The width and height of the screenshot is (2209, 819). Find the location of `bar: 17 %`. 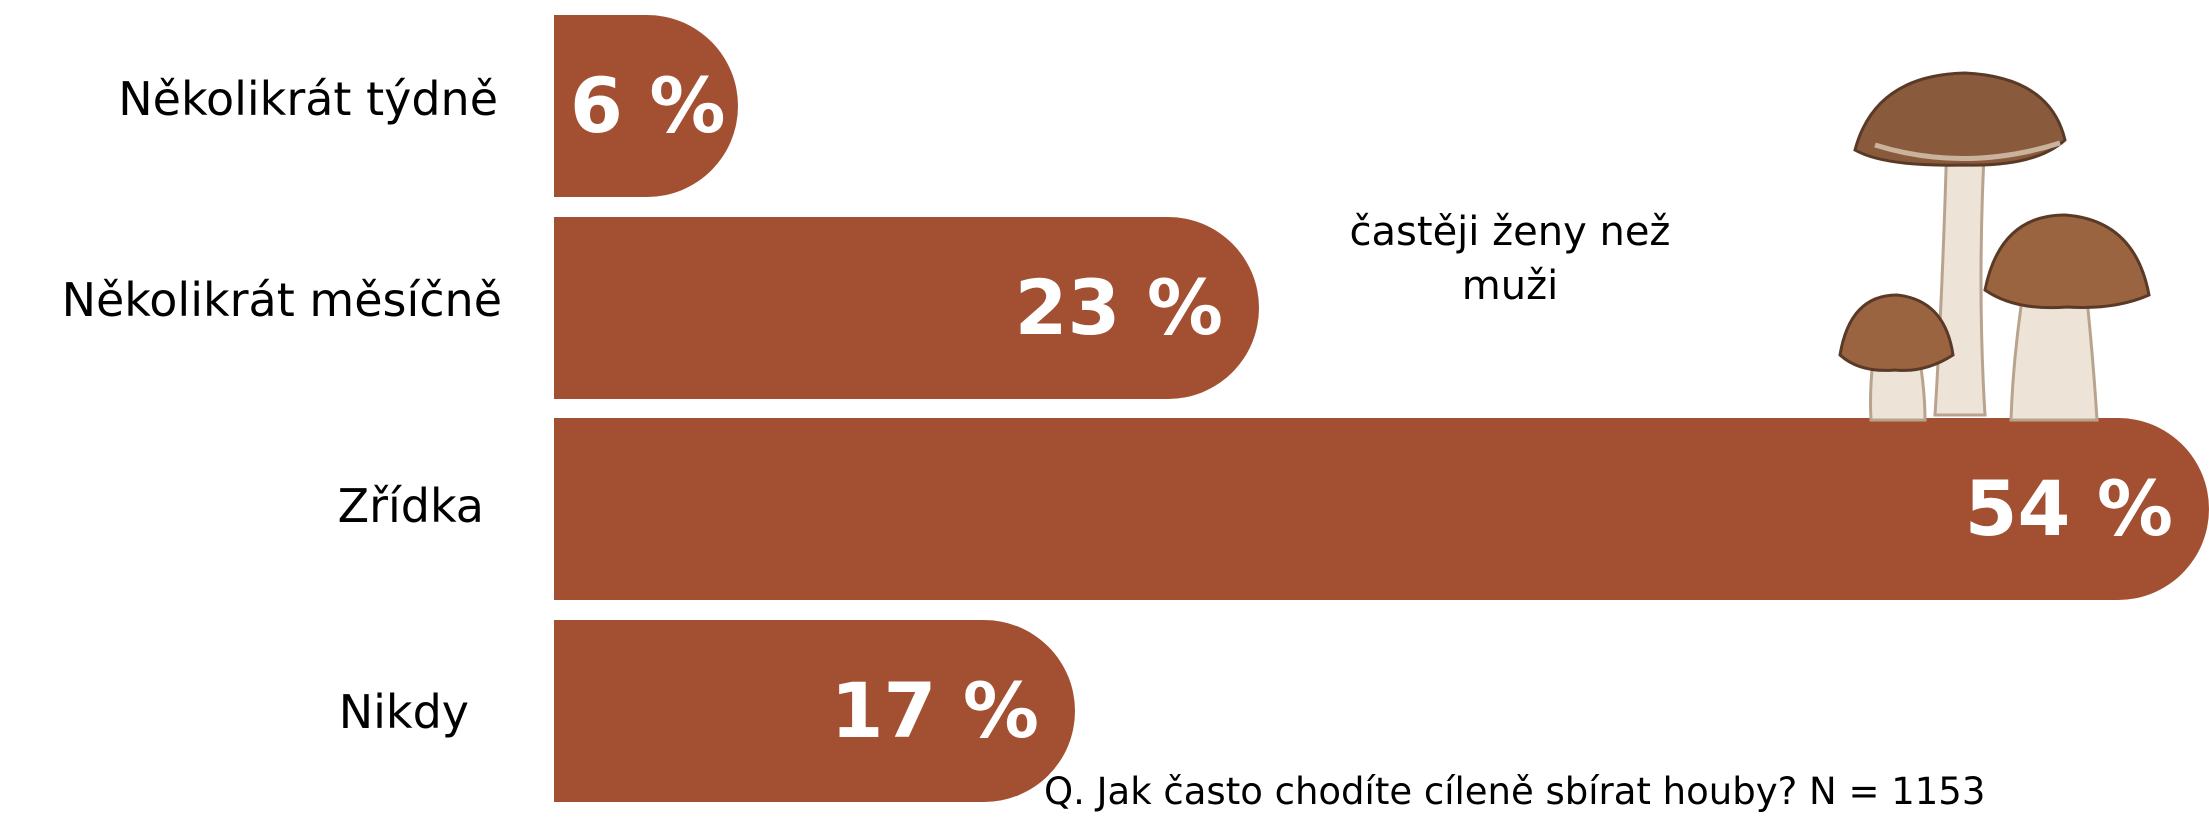

bar: 17 % is located at coordinates (814, 711).